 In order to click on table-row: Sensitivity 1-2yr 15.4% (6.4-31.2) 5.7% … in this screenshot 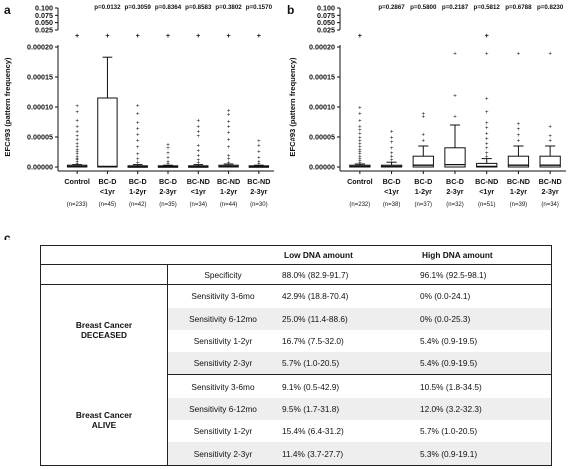, I will do `click(296, 431)`.